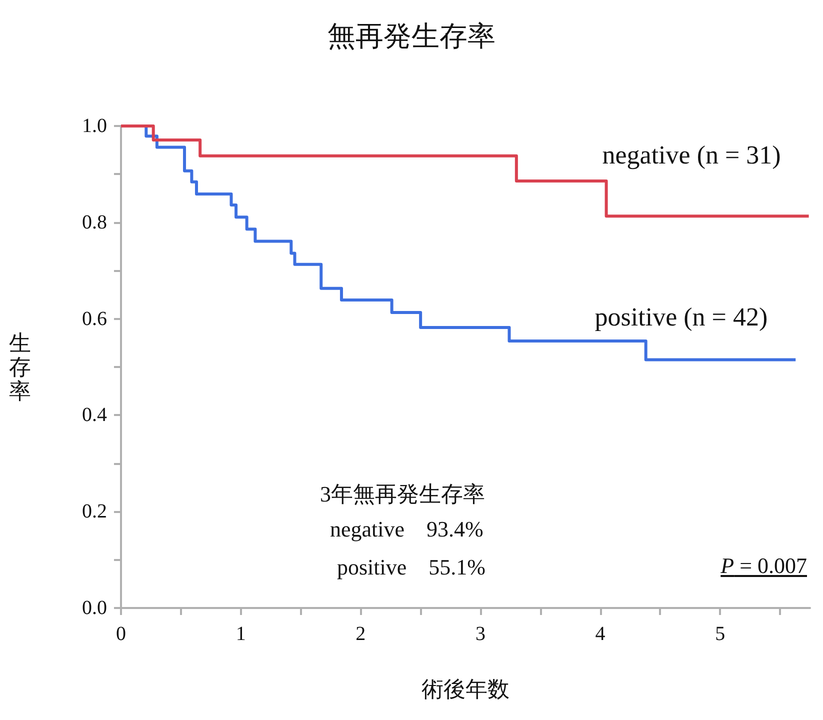 The image size is (823, 720). I want to click on x-tick-label: 3, so click(480, 634).